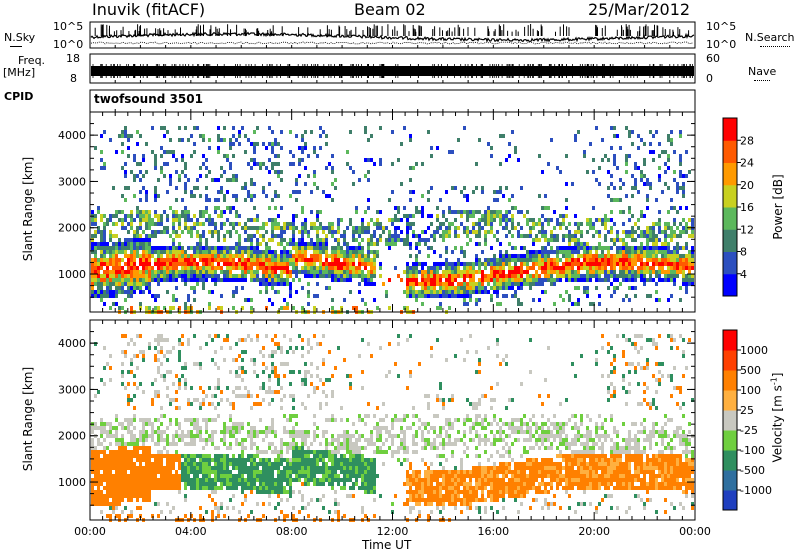 The image size is (800, 554). I want to click on ytick-label-velocity: 1000, so click(72, 482).